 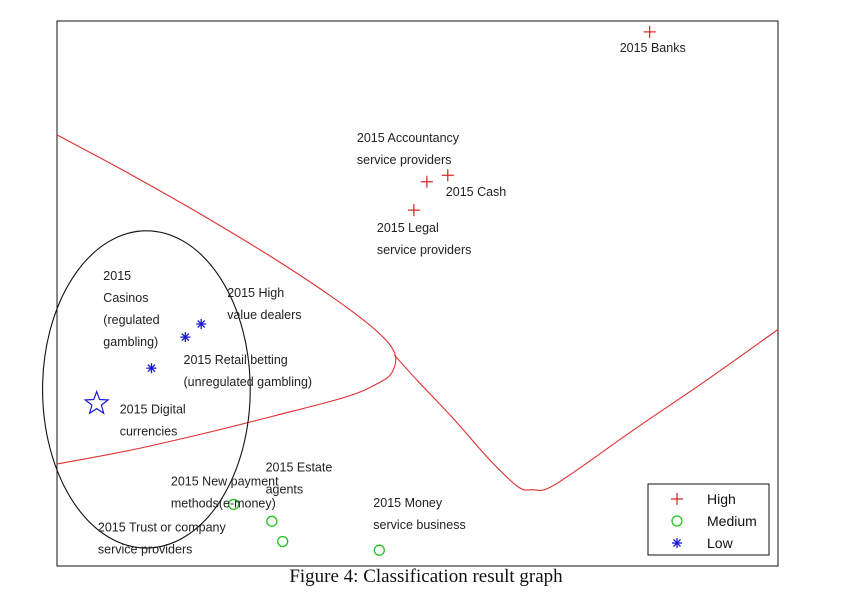 I want to click on point-label: 2015 Banks, so click(x=653, y=48).